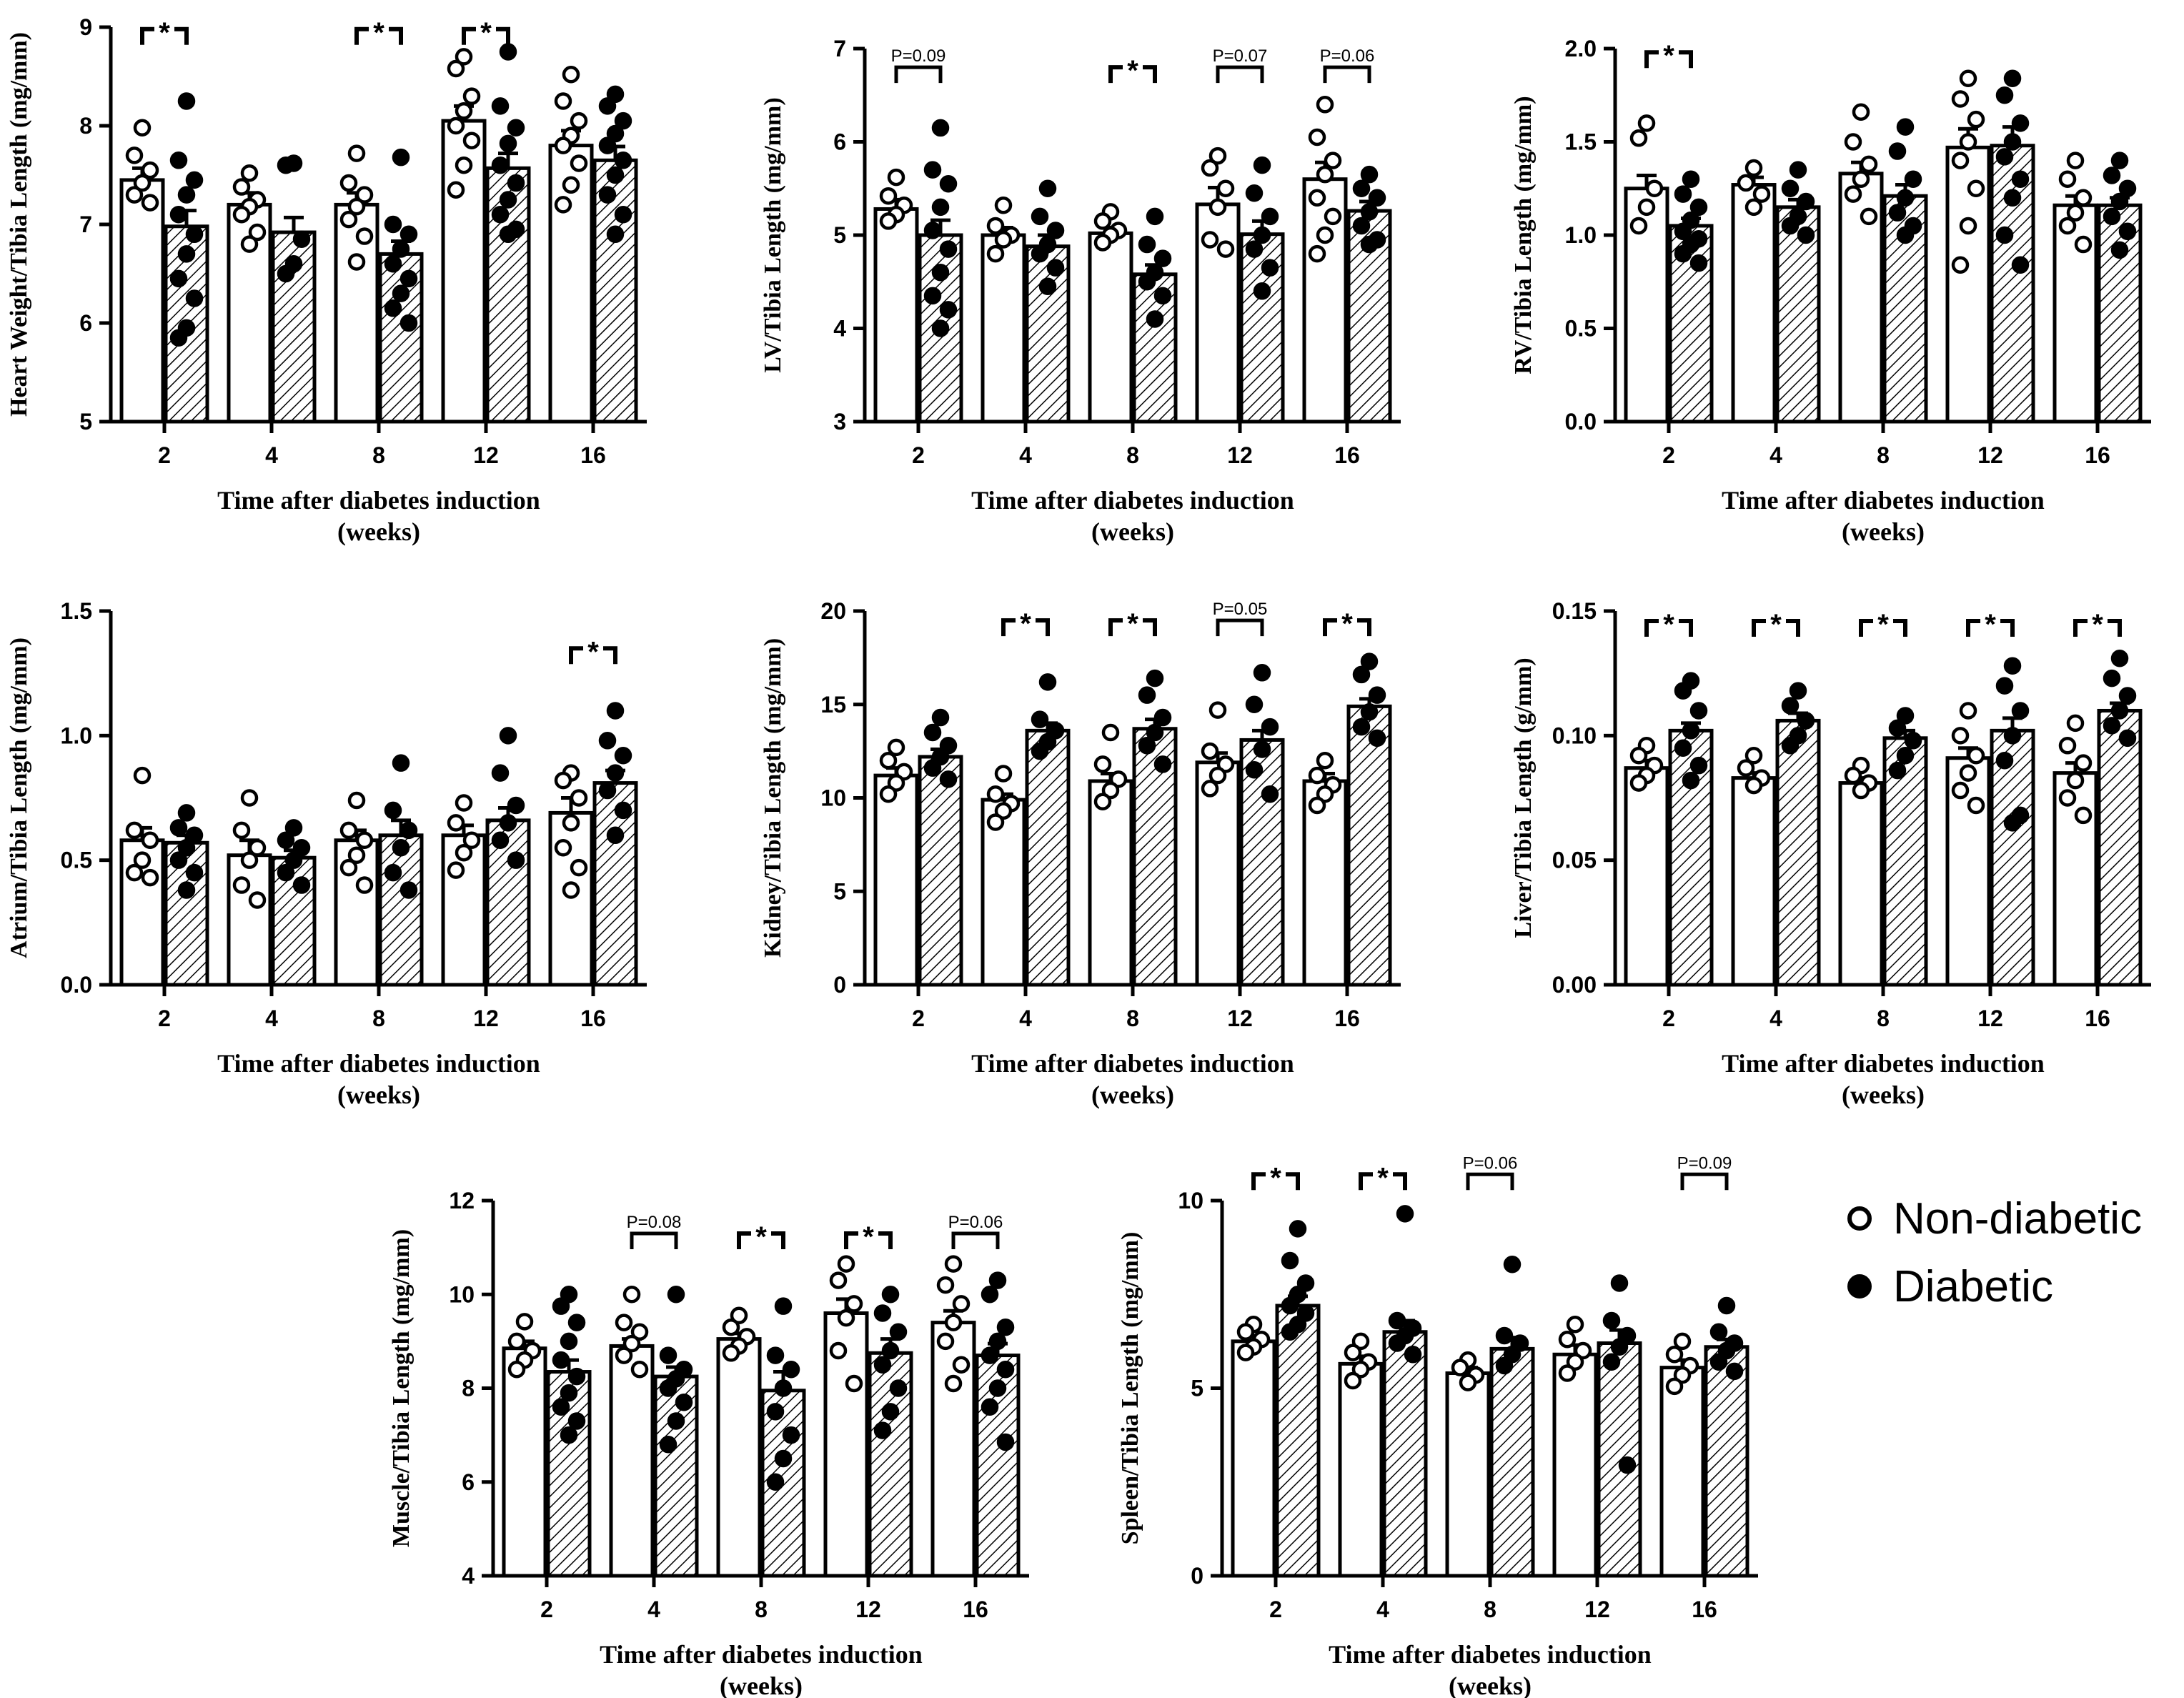 This screenshot has height=1698, width=2184. What do you see at coordinates (85, 224) in the screenshot?
I see `y-tick-label: 7` at bounding box center [85, 224].